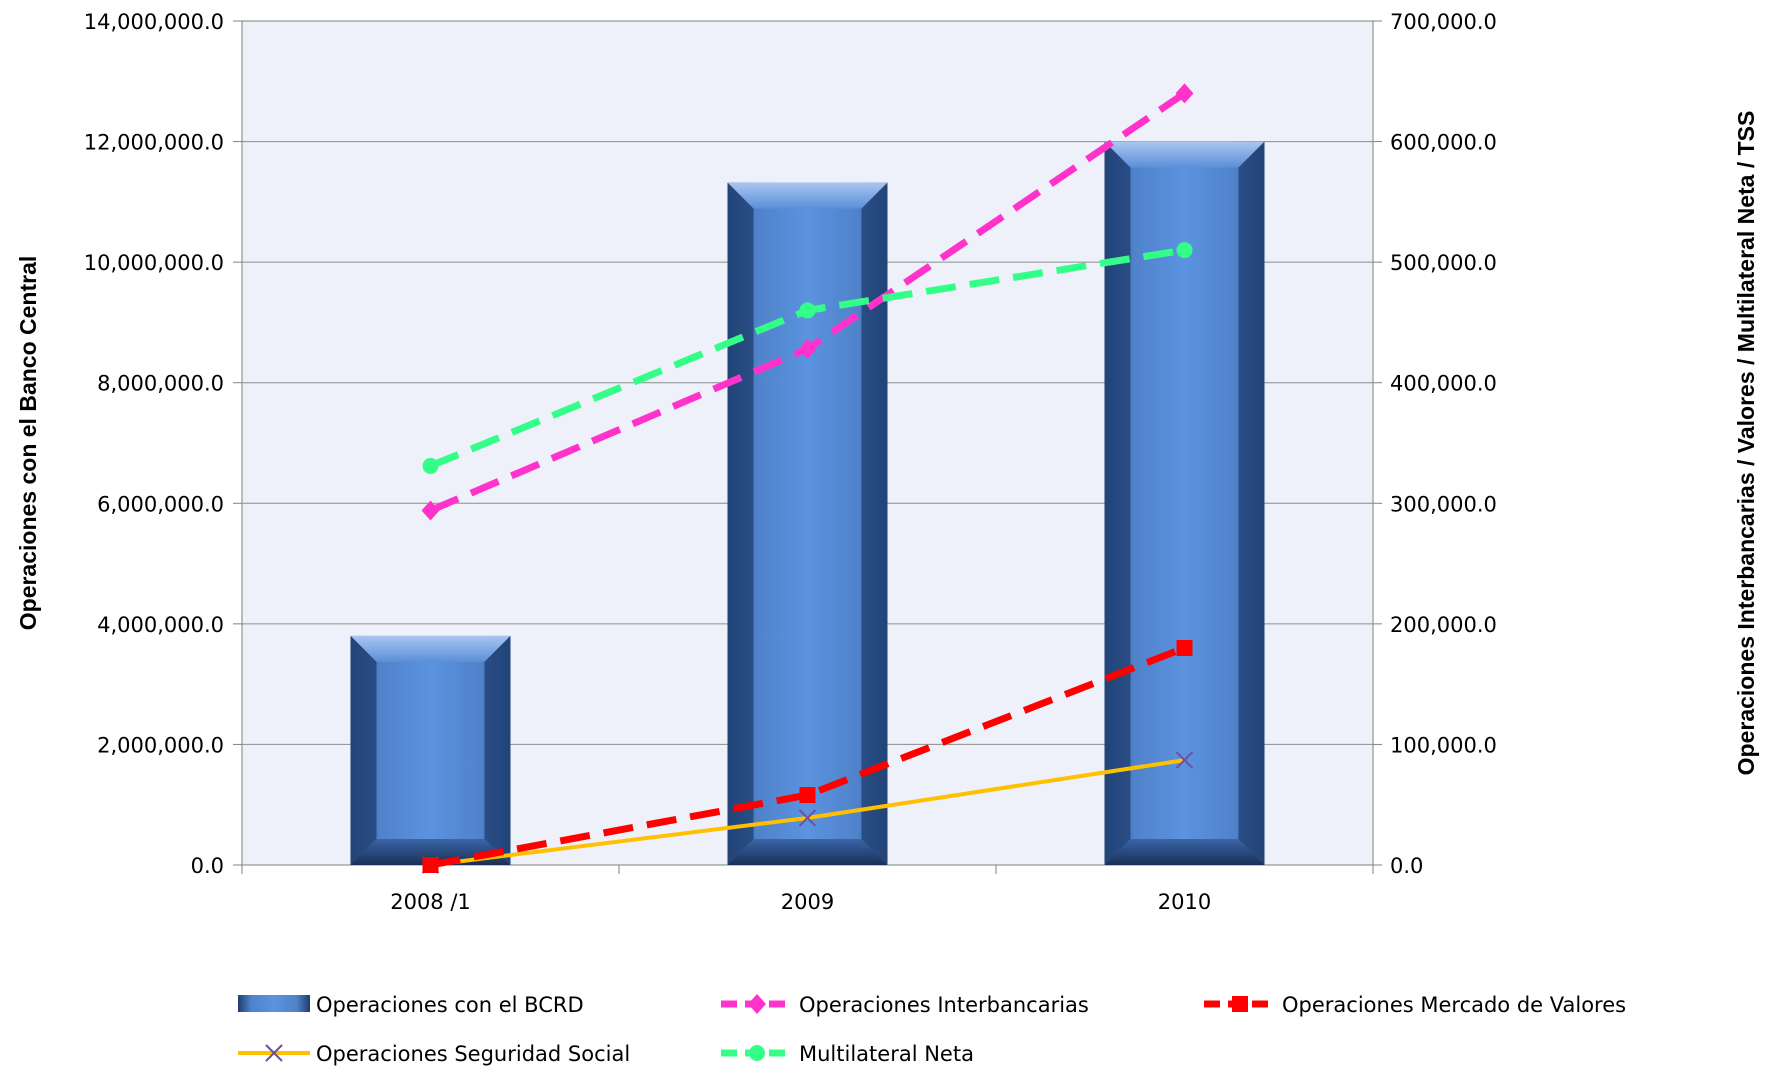 The width and height of the screenshot is (1765, 1074). I want to click on x-tick-label: 2009, so click(807, 902).